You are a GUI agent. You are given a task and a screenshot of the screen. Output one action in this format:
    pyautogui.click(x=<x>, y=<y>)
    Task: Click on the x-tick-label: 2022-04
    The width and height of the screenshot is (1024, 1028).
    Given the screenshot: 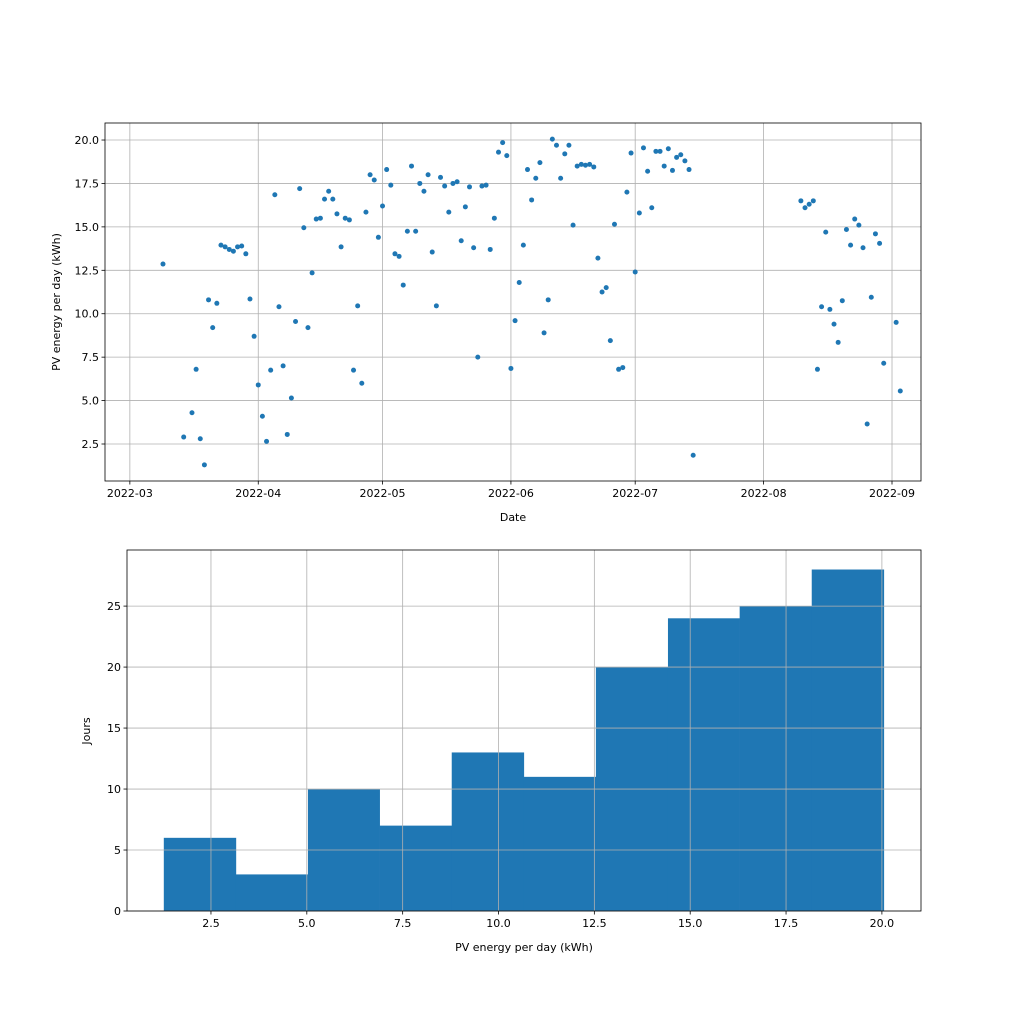 What is the action you would take?
    pyautogui.click(x=258, y=493)
    